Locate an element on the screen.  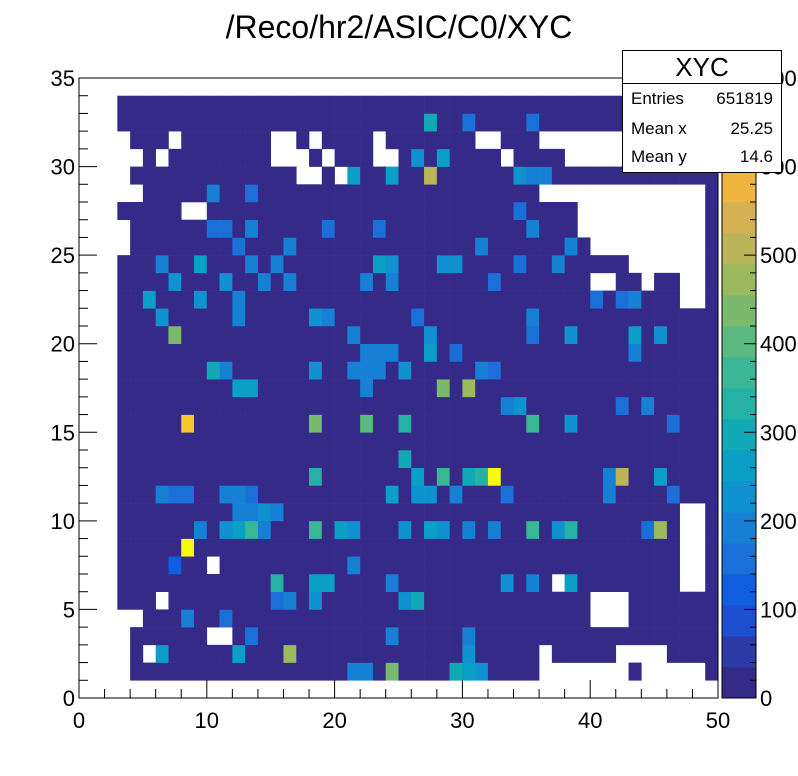
stats-mean-y-label: Mean y is located at coordinates (659, 156).